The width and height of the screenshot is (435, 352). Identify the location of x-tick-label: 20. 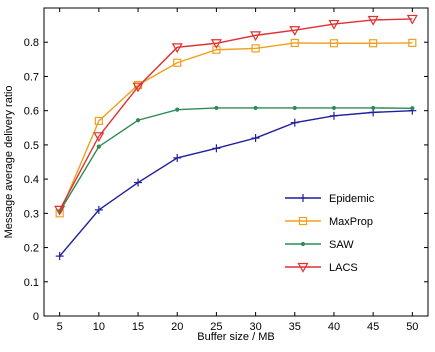
(177, 327).